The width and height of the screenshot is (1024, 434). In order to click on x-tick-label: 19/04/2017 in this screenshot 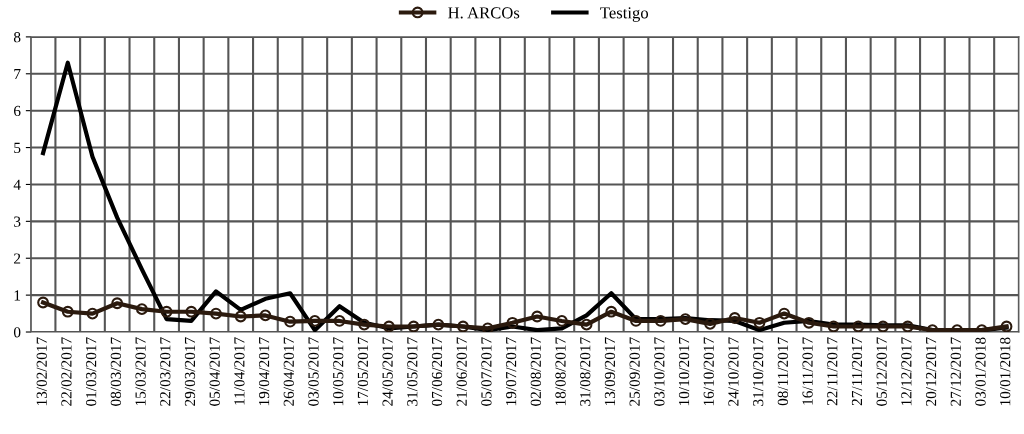, I will do `click(264, 371)`.